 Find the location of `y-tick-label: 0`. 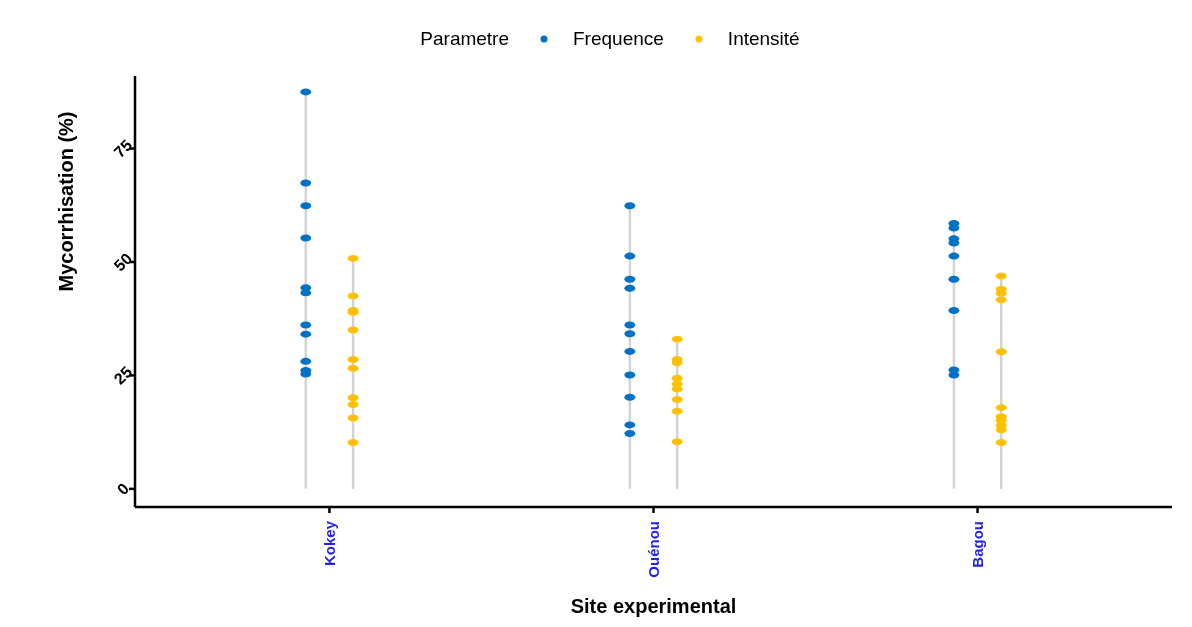

y-tick-label: 0 is located at coordinates (123, 489).